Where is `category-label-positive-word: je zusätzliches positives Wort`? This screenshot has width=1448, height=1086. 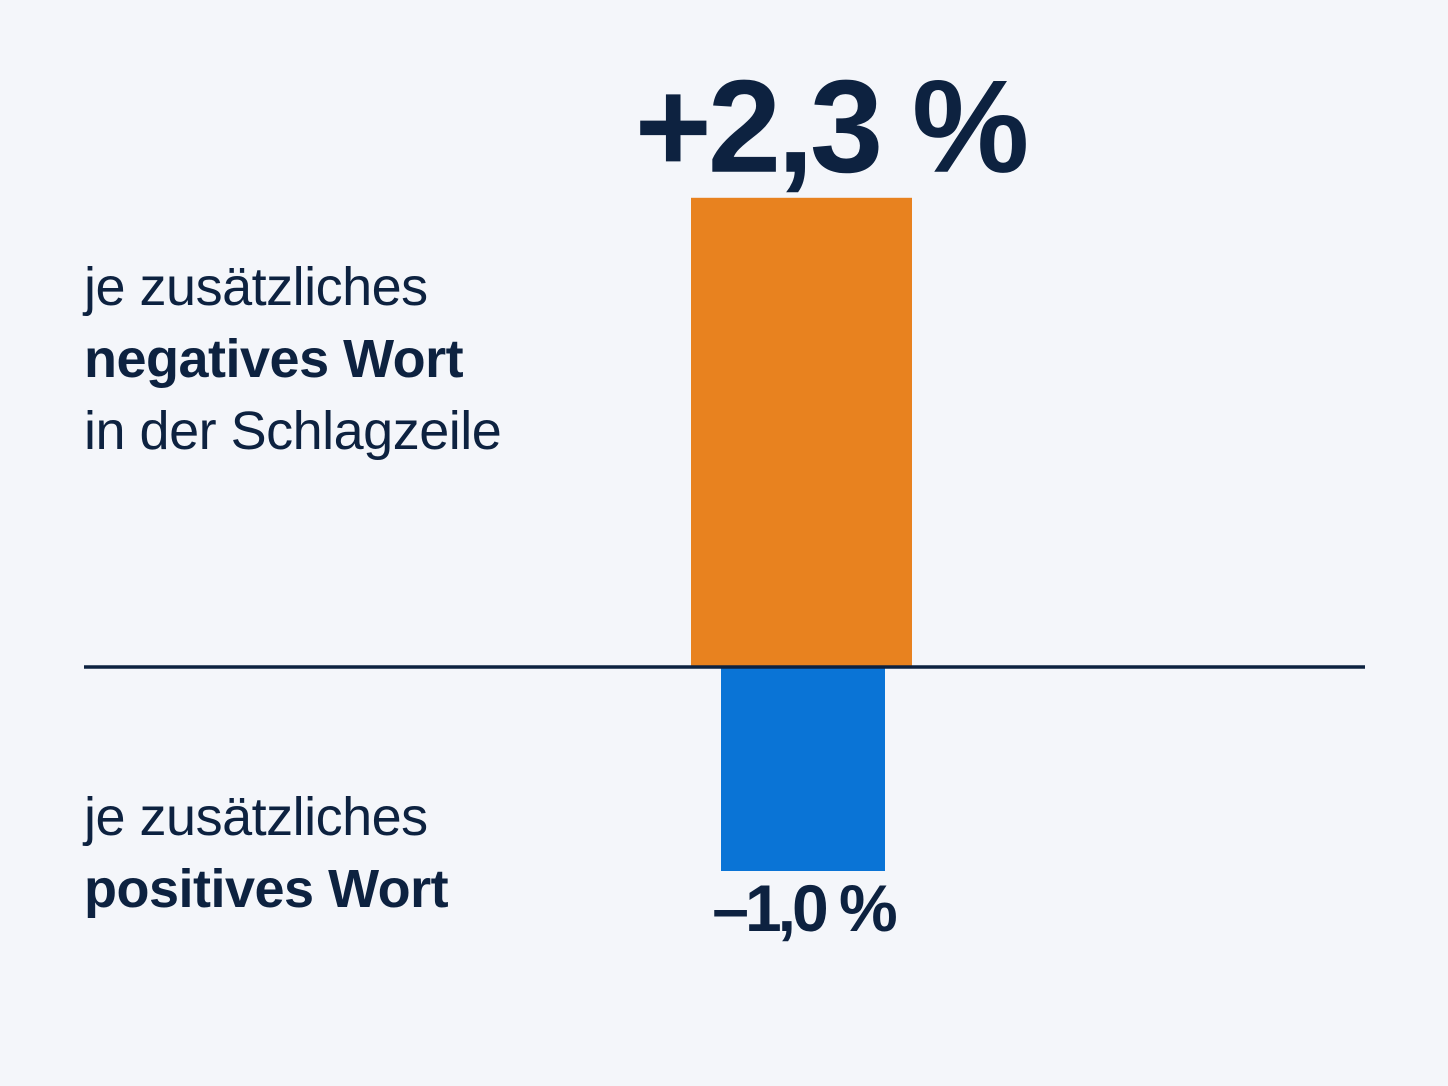 category-label-positive-word: je zusätzliches positives Wort is located at coordinates (266, 853).